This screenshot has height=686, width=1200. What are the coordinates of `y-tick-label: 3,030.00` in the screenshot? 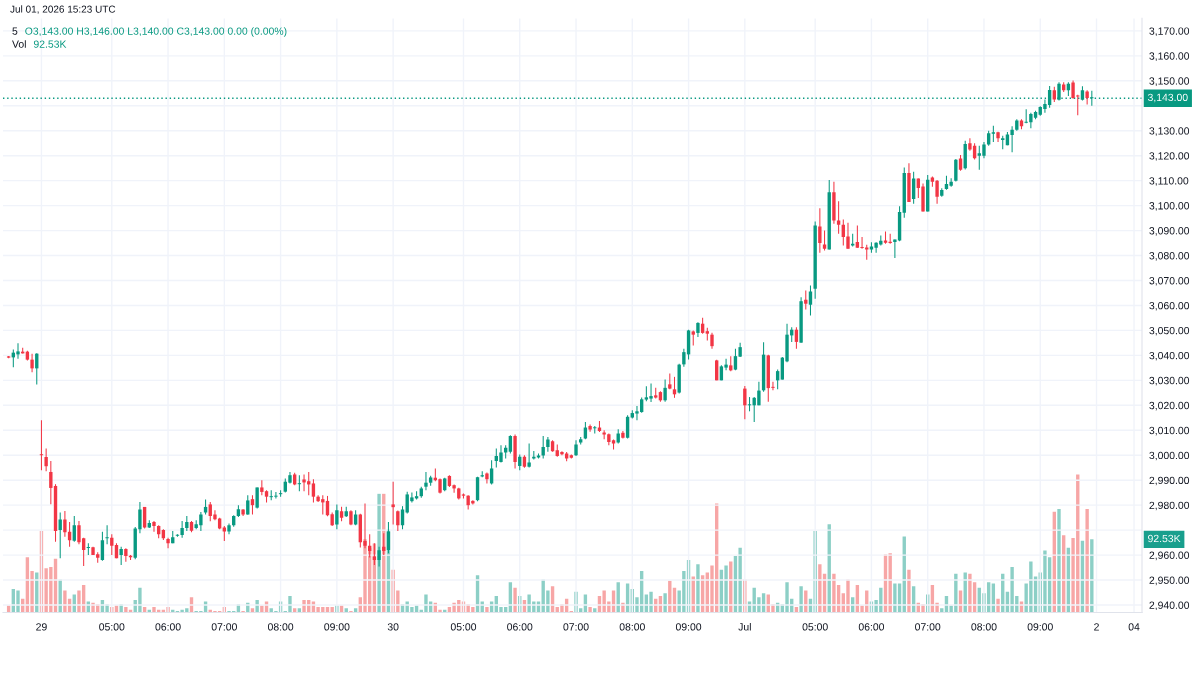 It's located at (1169, 381).